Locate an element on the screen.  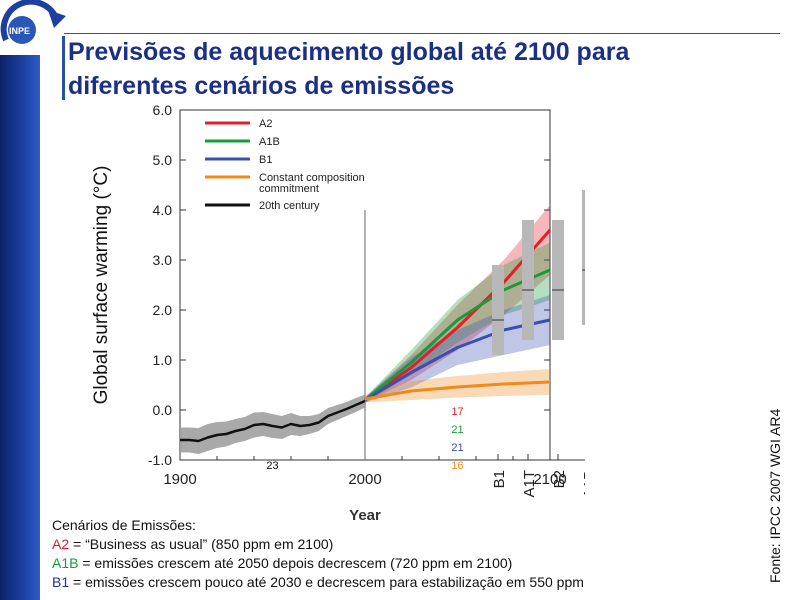
x-tick-label: 2100 is located at coordinates (549, 479).